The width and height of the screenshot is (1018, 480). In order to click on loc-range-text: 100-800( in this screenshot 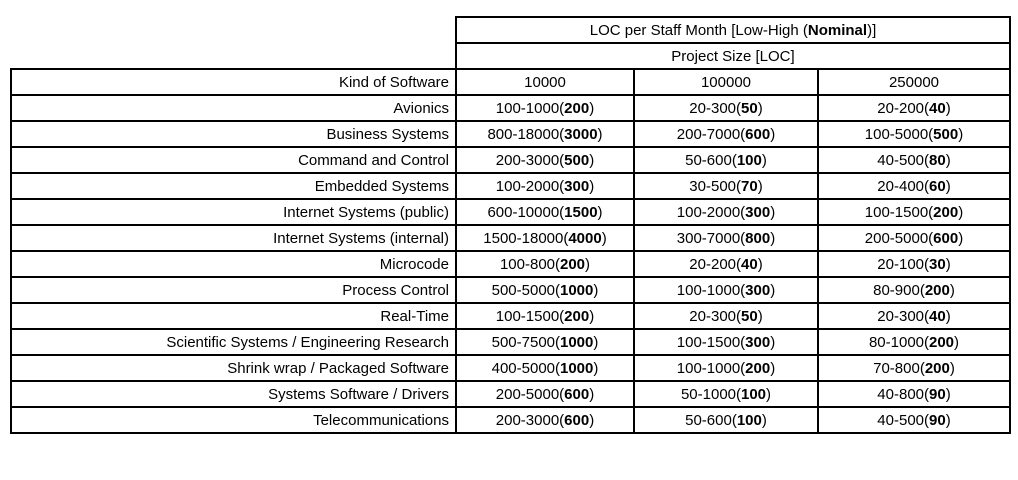, I will do `click(529, 264)`.